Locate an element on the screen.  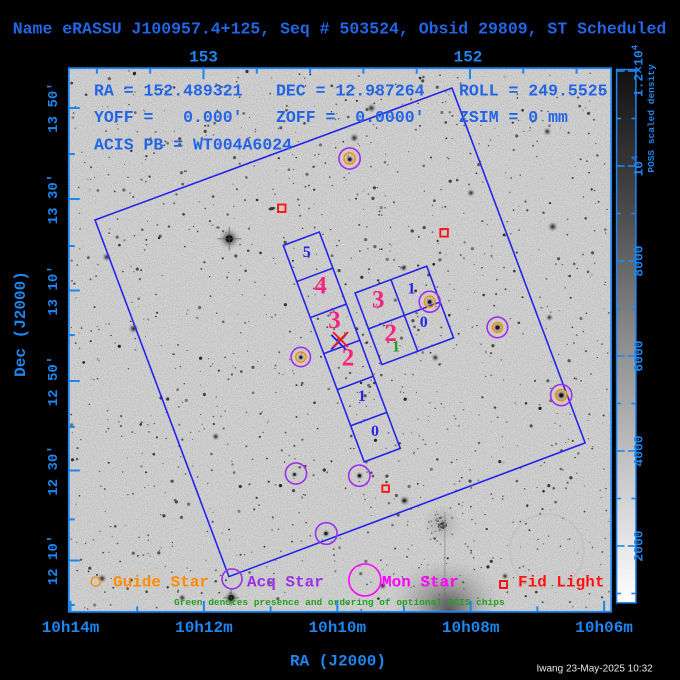
svg-text: ZSIM = 0 mm is located at coordinates (513, 117).